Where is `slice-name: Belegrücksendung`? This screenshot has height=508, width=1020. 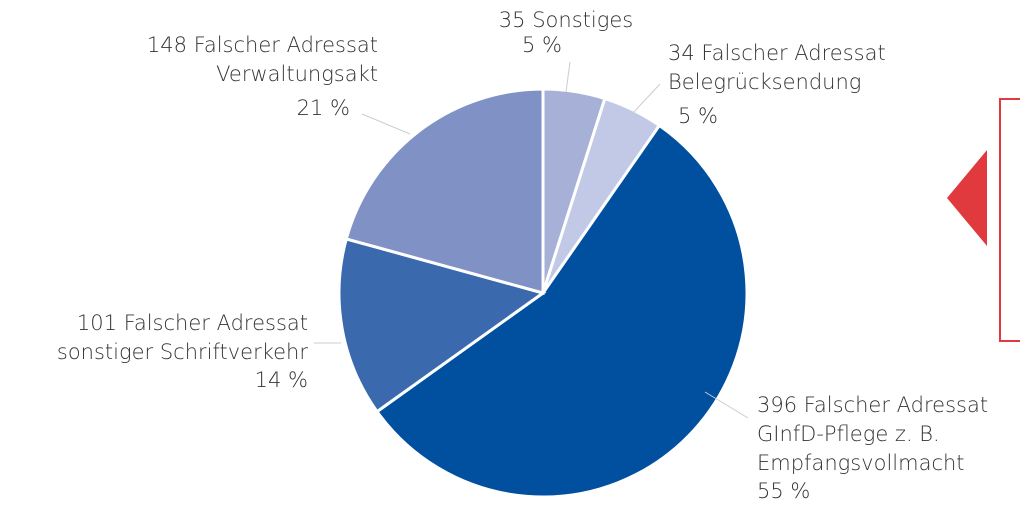 slice-name: Belegrücksendung is located at coordinates (764, 82).